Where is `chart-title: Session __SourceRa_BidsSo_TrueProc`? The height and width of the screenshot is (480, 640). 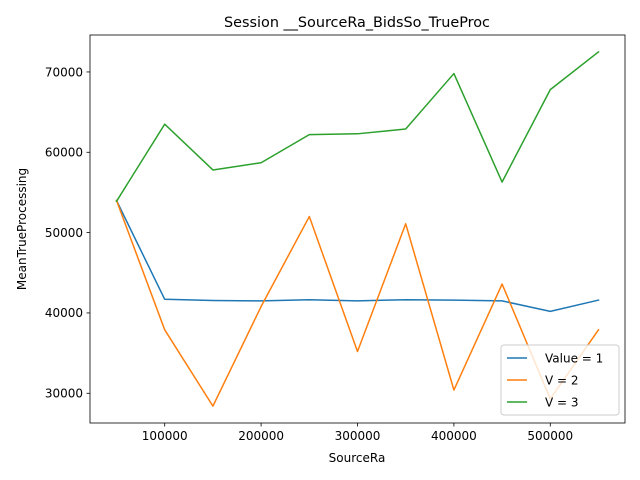 chart-title: Session __SourceRa_BidsSo_TrueProc is located at coordinates (357, 23).